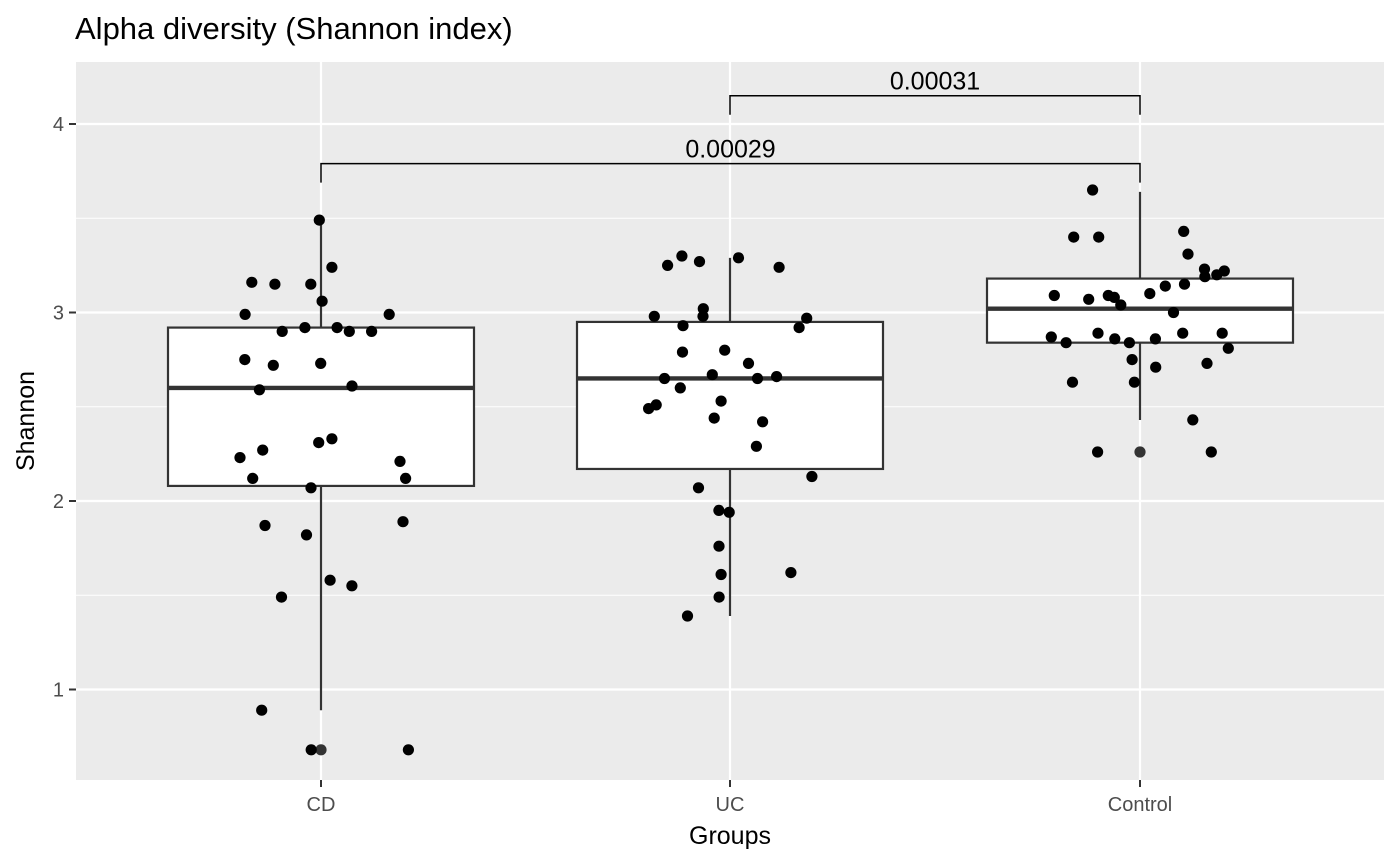 The width and height of the screenshot is (1400, 866). What do you see at coordinates (58, 314) in the screenshot?
I see `y-tick-label: 3` at bounding box center [58, 314].